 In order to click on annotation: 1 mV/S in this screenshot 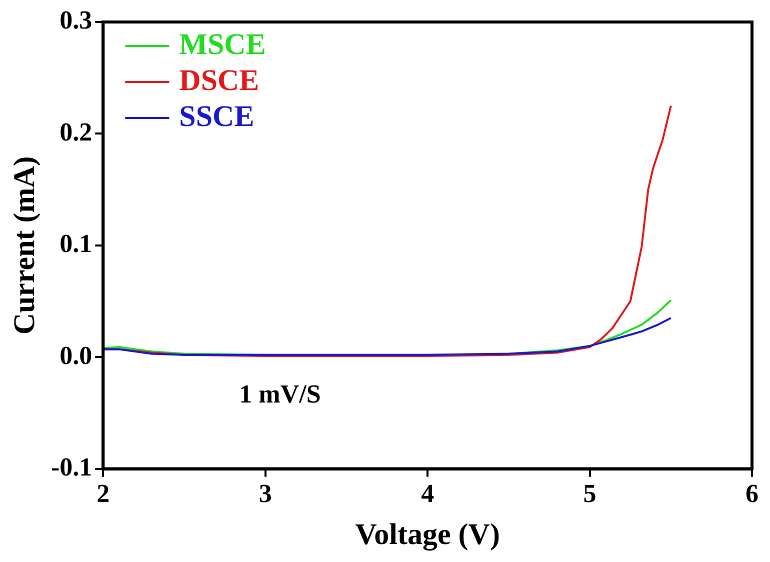, I will do `click(280, 394)`.